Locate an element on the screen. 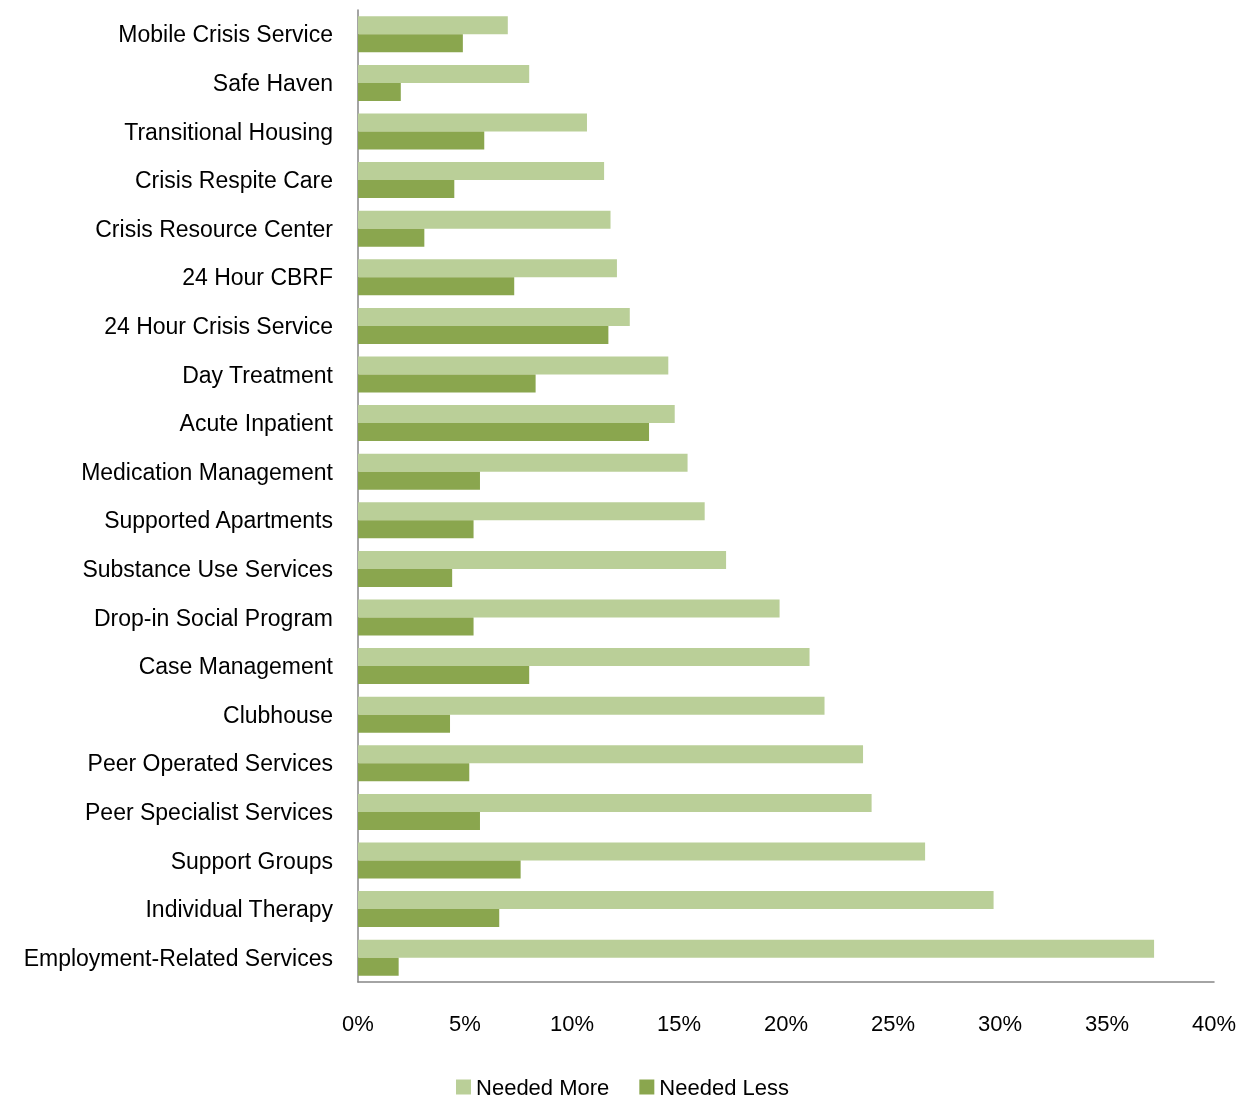  y-tick-label: Transitional Housing is located at coordinates (228, 131).